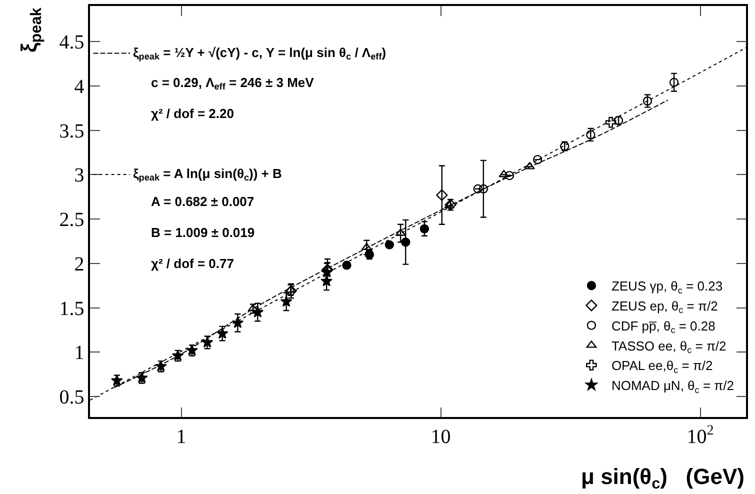 Image resolution: width=755 pixels, height=494 pixels. Describe the element at coordinates (202, 201) in the screenshot. I see `annotation: A = 0.682 ± 0.007` at that location.